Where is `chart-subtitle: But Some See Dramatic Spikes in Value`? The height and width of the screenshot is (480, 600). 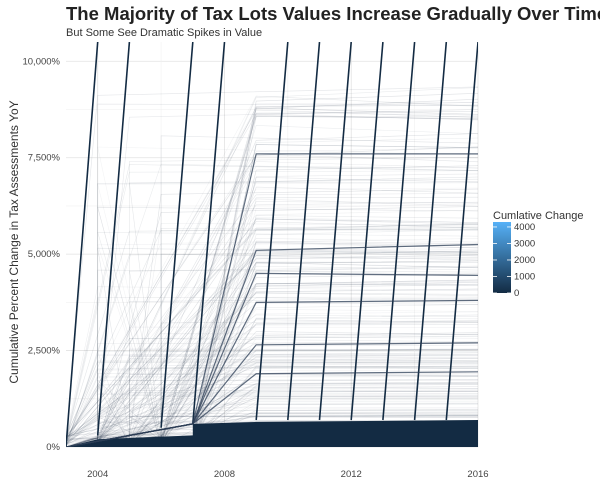 chart-subtitle: But Some See Dramatic Spikes in Value is located at coordinates (164, 33).